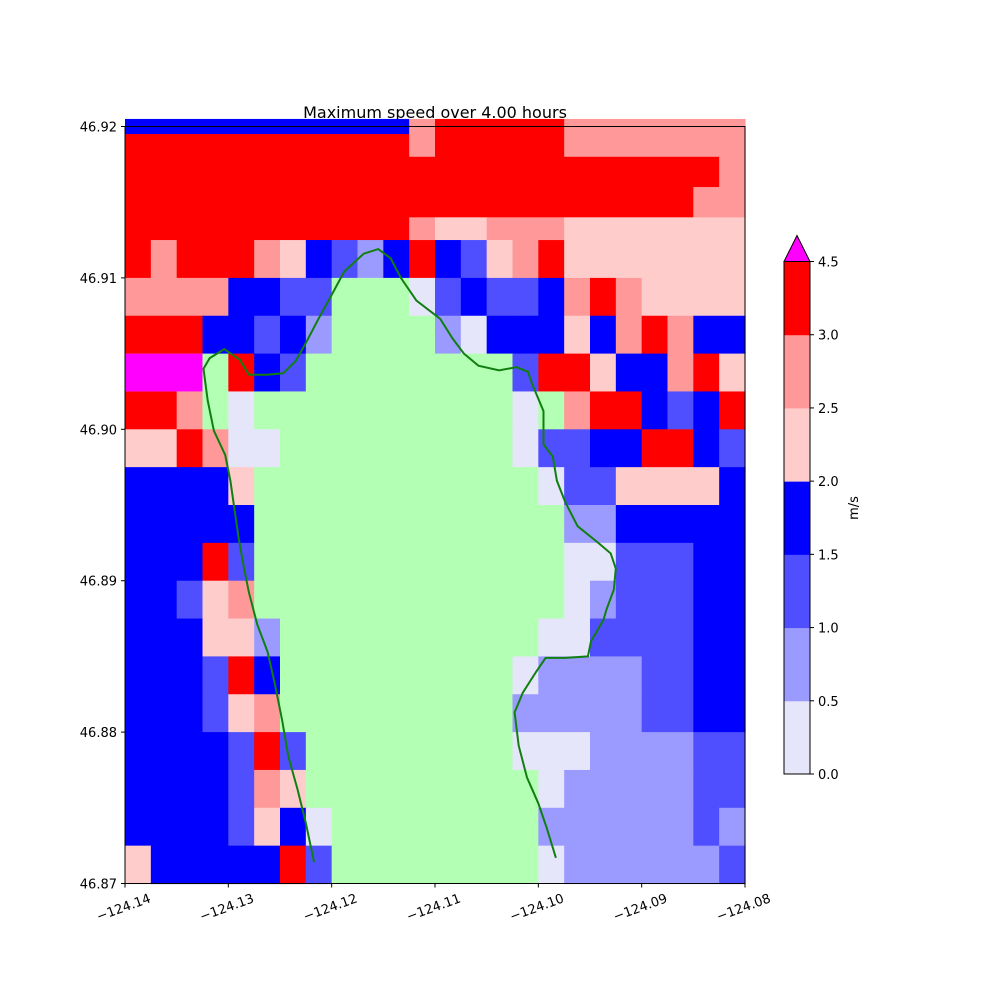  What do you see at coordinates (828, 629) in the screenshot?
I see `colorbar-tick-label: 1.0` at bounding box center [828, 629].